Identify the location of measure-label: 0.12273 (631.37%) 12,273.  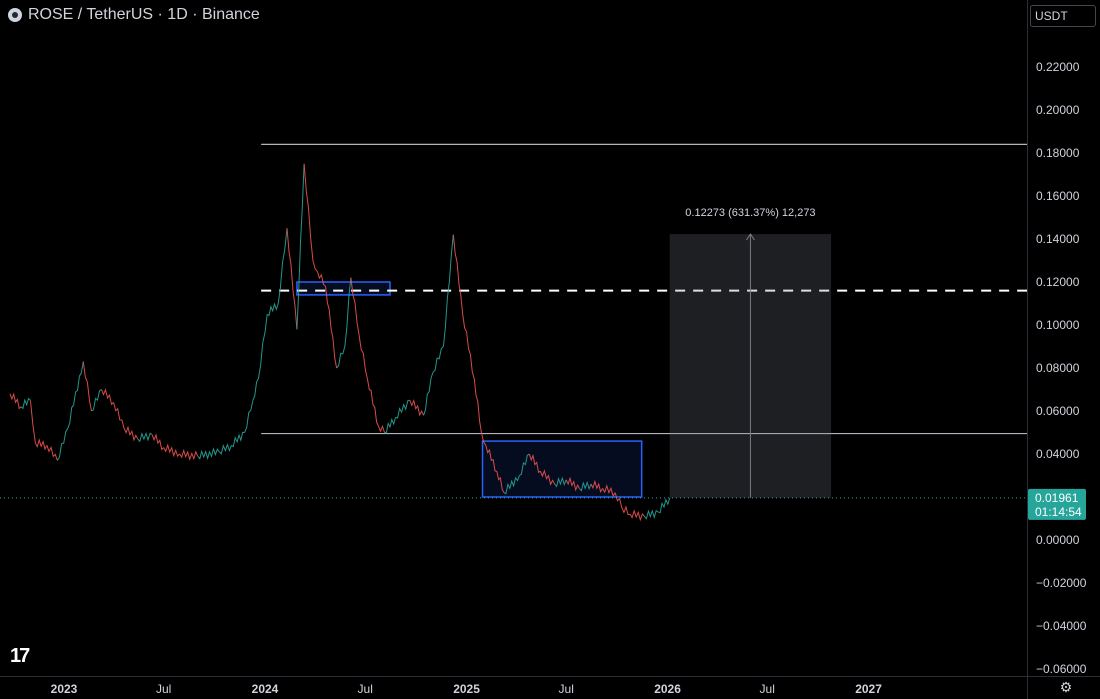
(750, 213).